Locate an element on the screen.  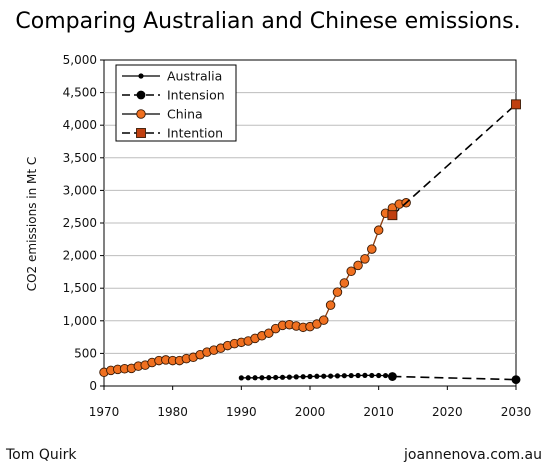
credit-left: Tom Quirk is located at coordinates (41, 455).